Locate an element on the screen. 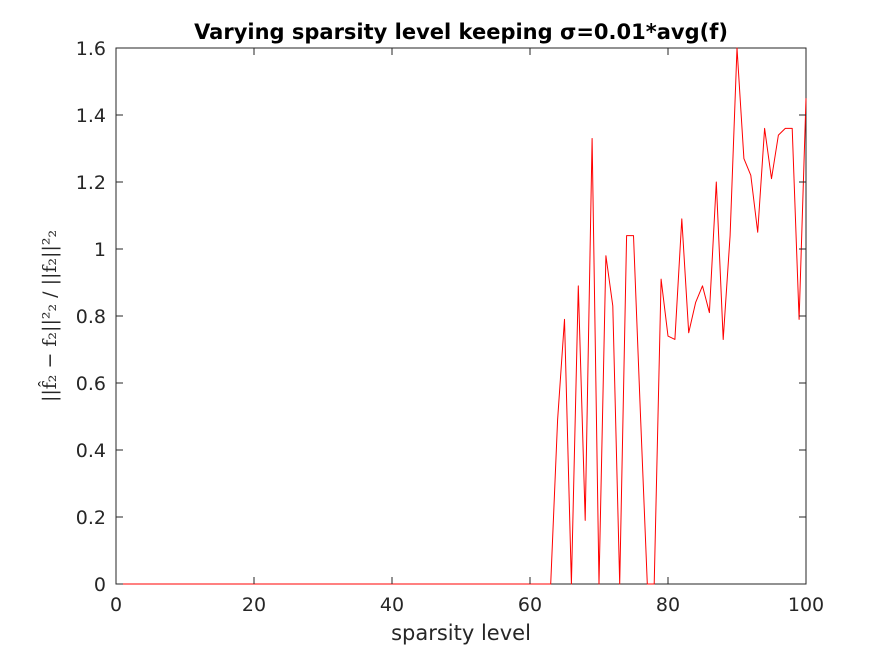 The image size is (891, 656). x-axis-label: sparsity level is located at coordinates (461, 633).